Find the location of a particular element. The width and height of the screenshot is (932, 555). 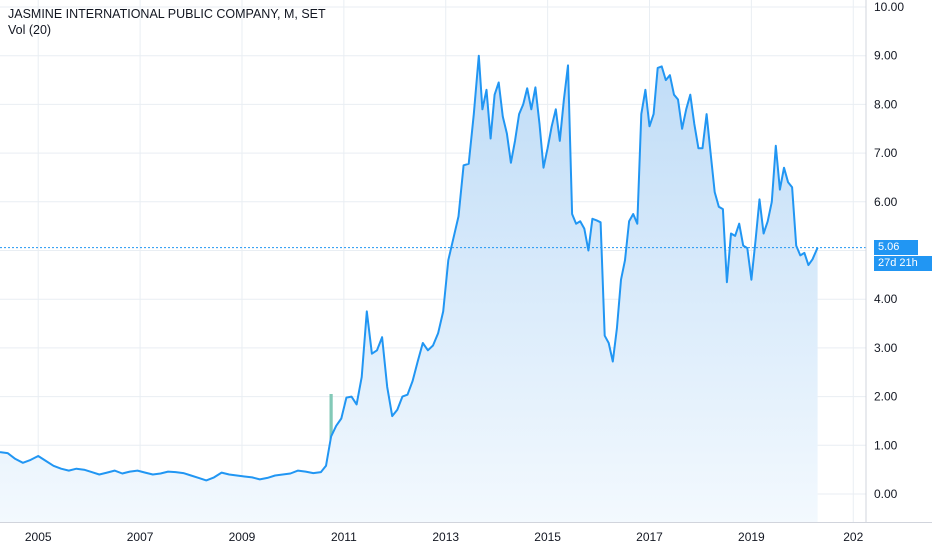

time-tick-label: 2019 is located at coordinates (751, 537).